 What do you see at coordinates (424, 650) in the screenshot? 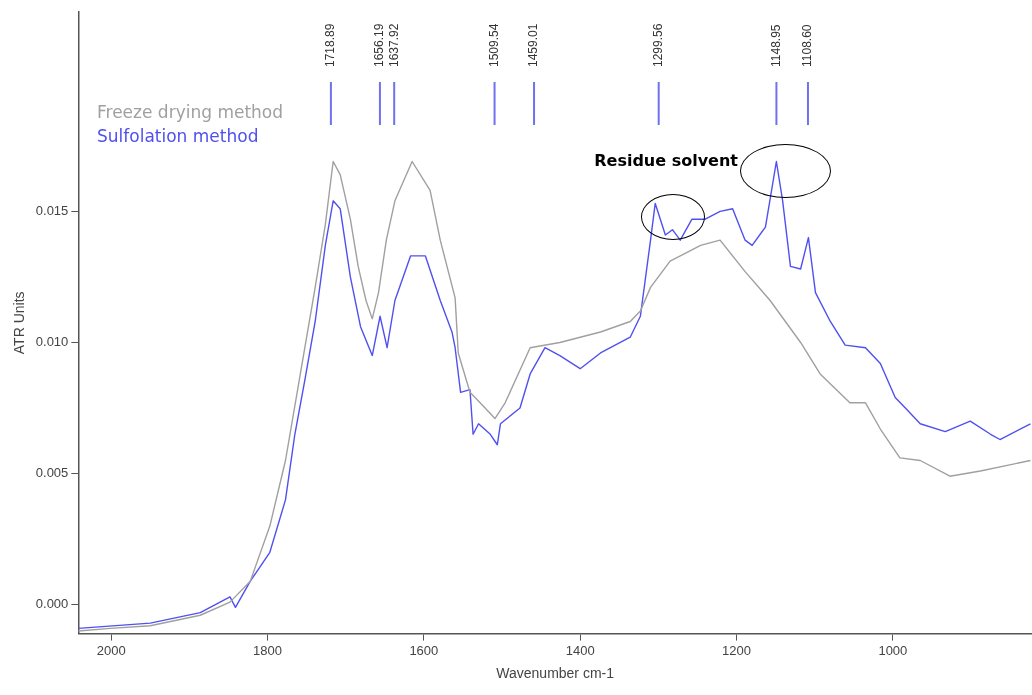
I see `x-tick-label: 1600` at bounding box center [424, 650].